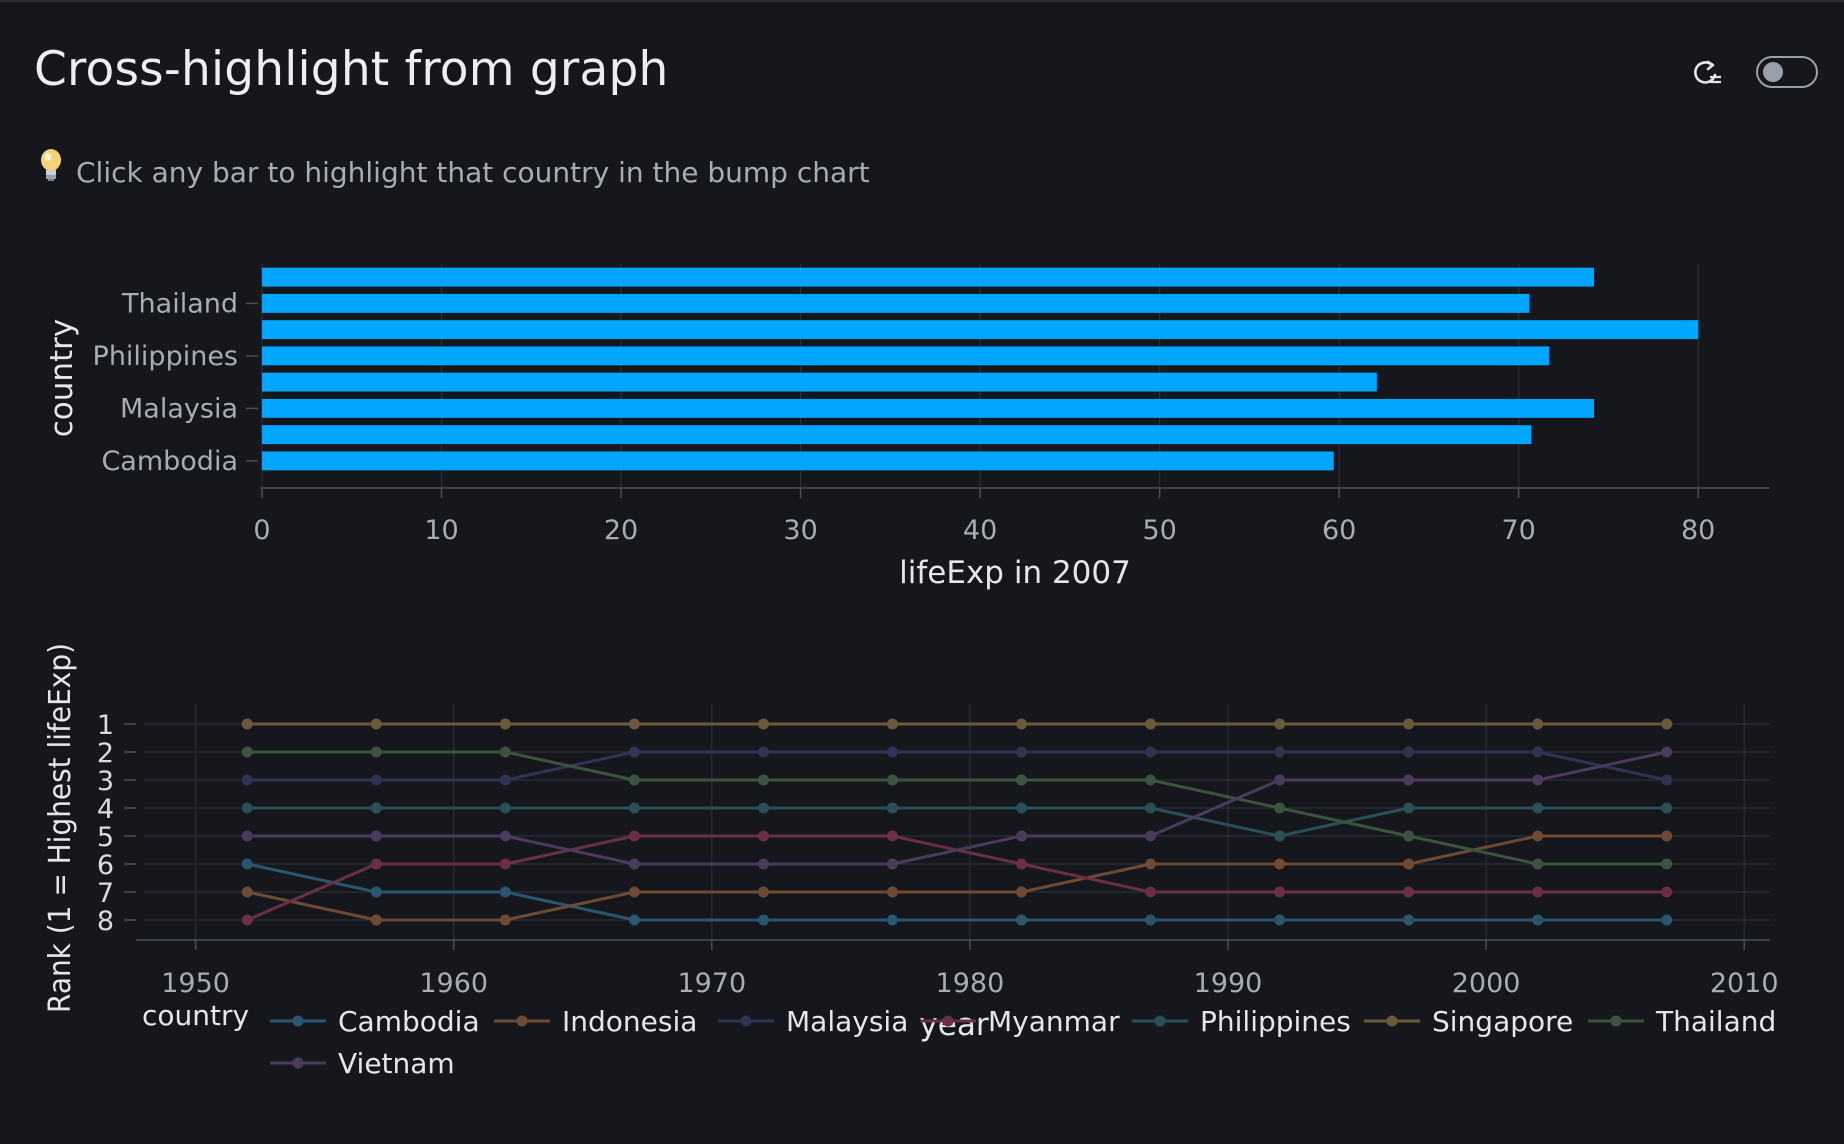 Image resolution: width=1844 pixels, height=1144 pixels. I want to click on legend-item-philippines: Philippines, so click(1241, 1021).